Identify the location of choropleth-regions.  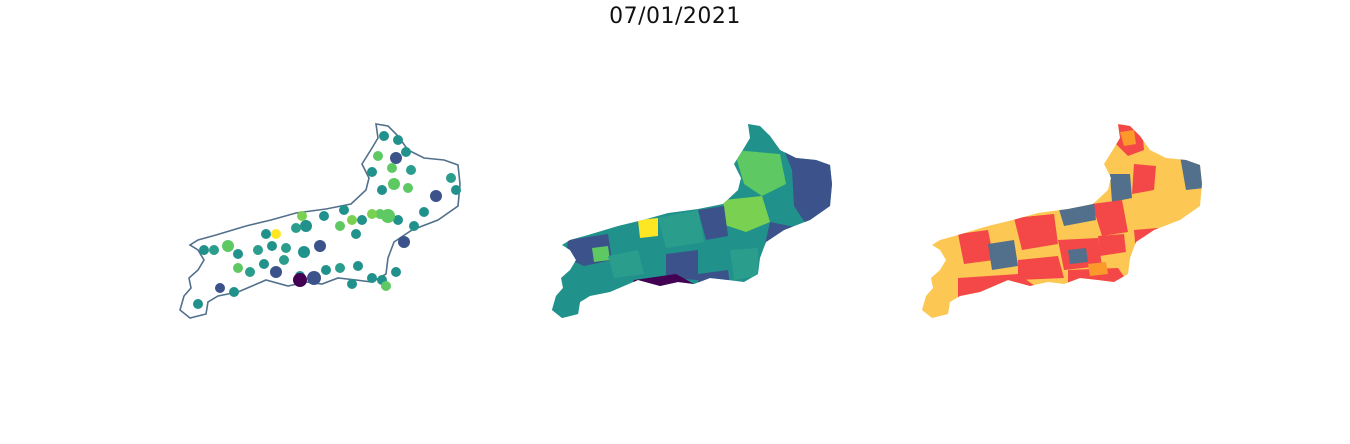
(692, 221).